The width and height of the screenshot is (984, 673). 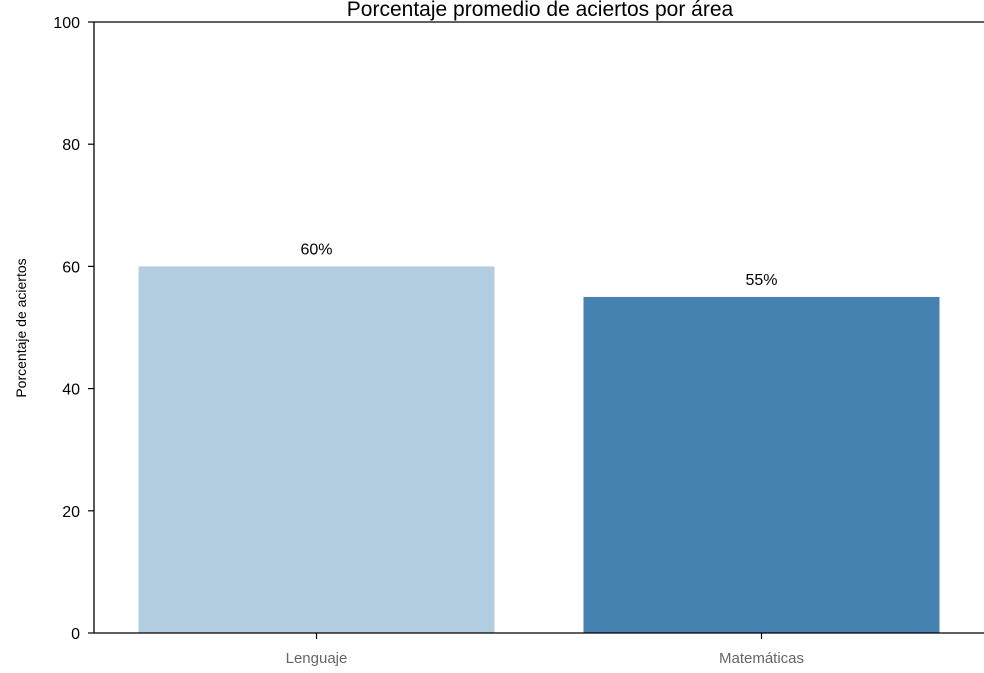 What do you see at coordinates (761, 280) in the screenshot?
I see `data-label-matematicas: 55%` at bounding box center [761, 280].